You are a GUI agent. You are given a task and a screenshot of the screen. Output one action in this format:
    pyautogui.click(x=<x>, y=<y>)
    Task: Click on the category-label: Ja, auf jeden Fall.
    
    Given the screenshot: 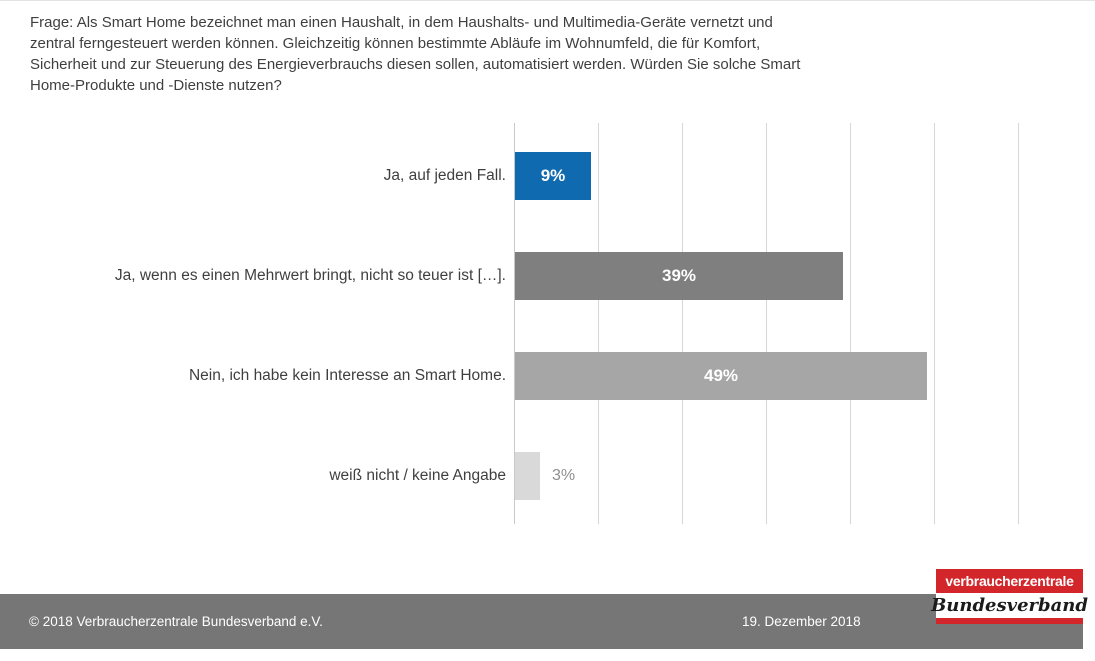 What is the action you would take?
    pyautogui.click(x=444, y=175)
    